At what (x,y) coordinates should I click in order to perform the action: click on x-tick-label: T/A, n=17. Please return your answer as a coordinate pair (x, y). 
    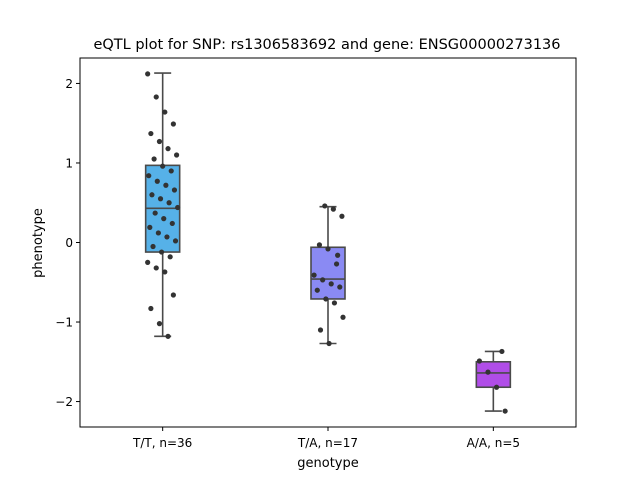
    Looking at the image, I should click on (327, 443).